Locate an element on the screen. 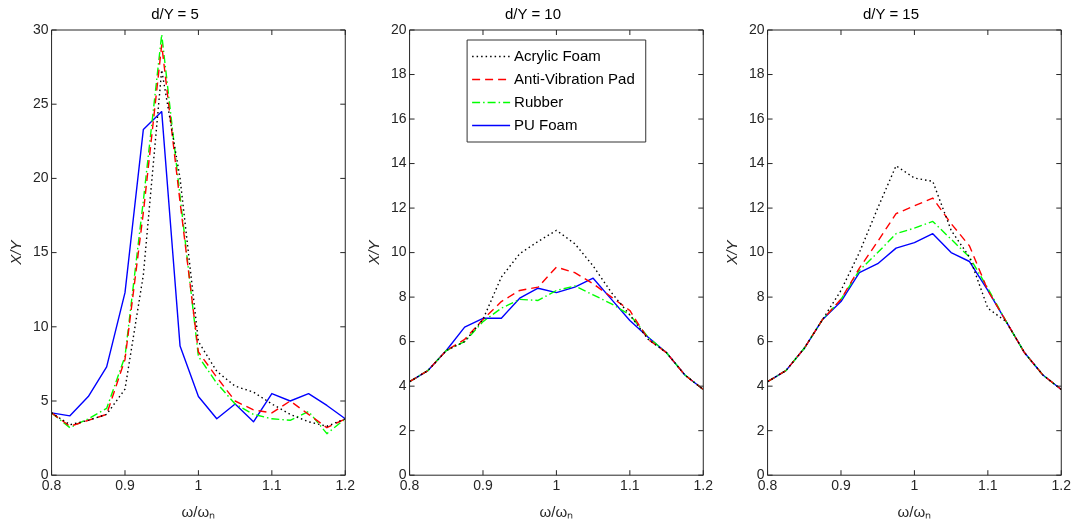 The image size is (1075, 526). legend-label: Acrylic Foam is located at coordinates (557, 55).